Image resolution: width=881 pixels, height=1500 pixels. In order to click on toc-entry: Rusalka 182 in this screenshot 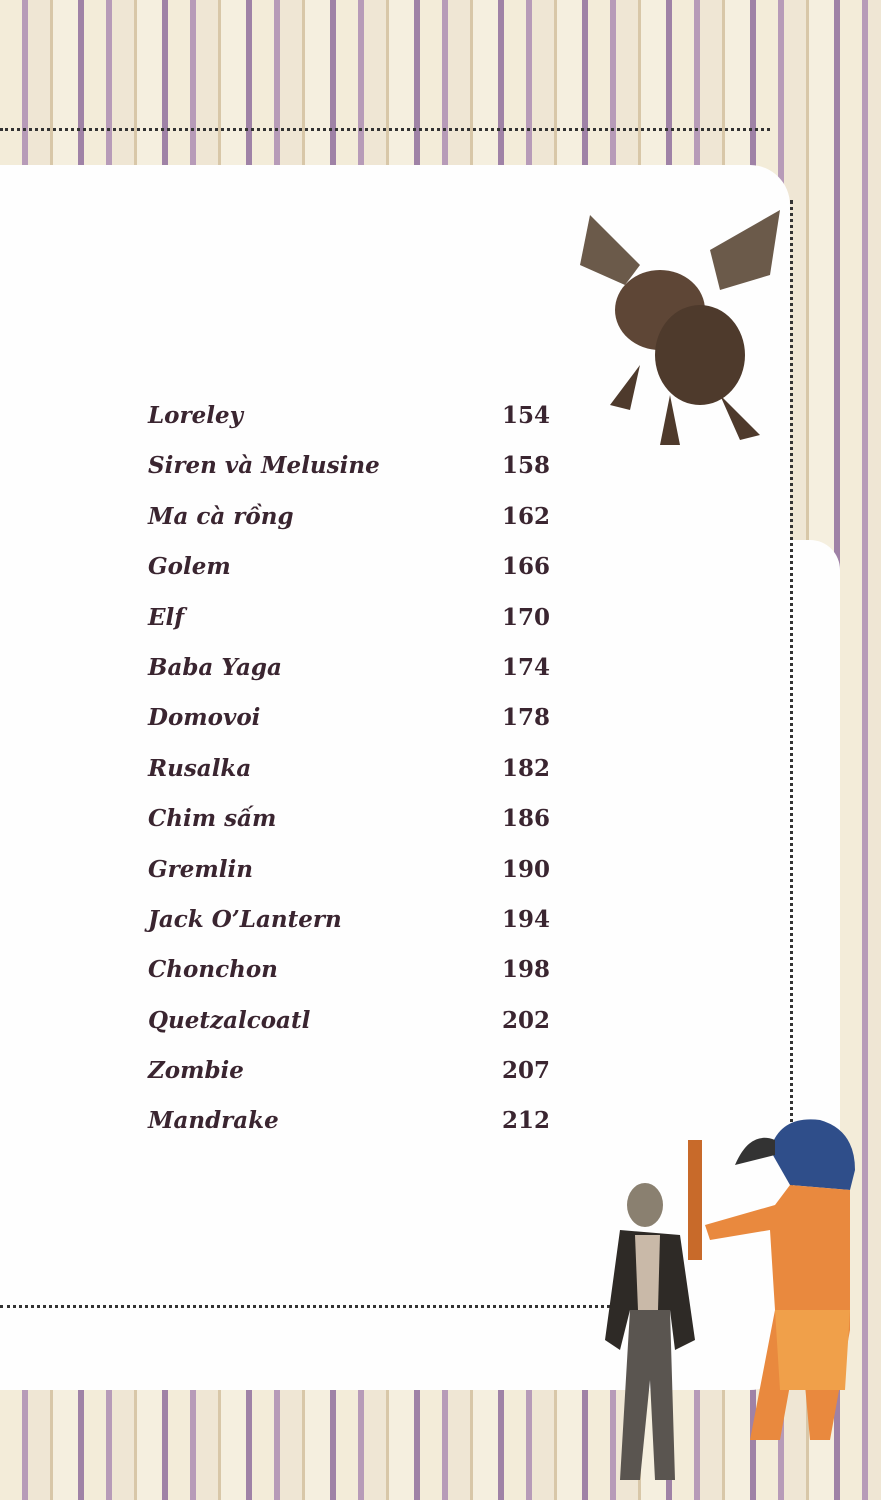, I will do `click(349, 776)`.